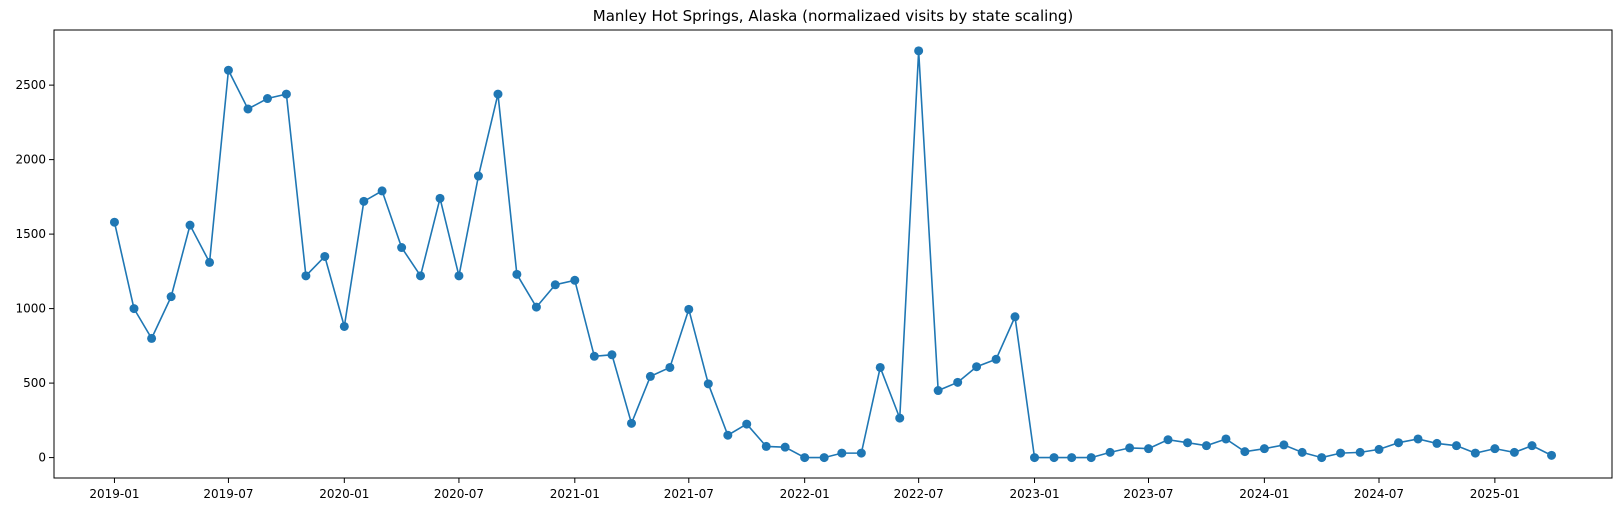  Describe the element at coordinates (34, 383) in the screenshot. I see `y-tick-label: 500` at that location.